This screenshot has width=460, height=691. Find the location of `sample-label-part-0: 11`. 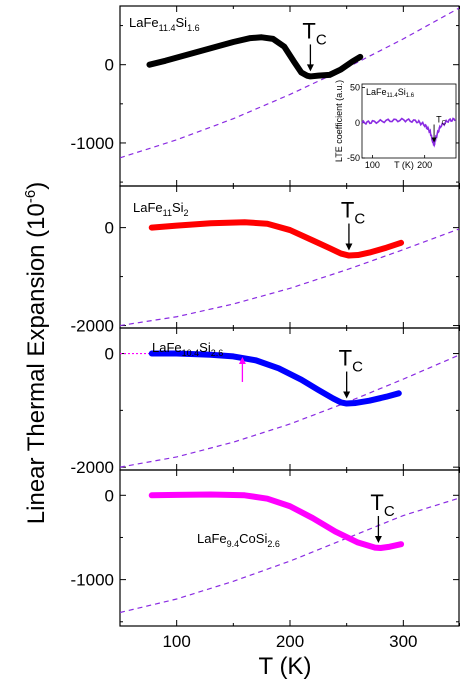

sample-label-part-0: 11 is located at coordinates (167, 213).